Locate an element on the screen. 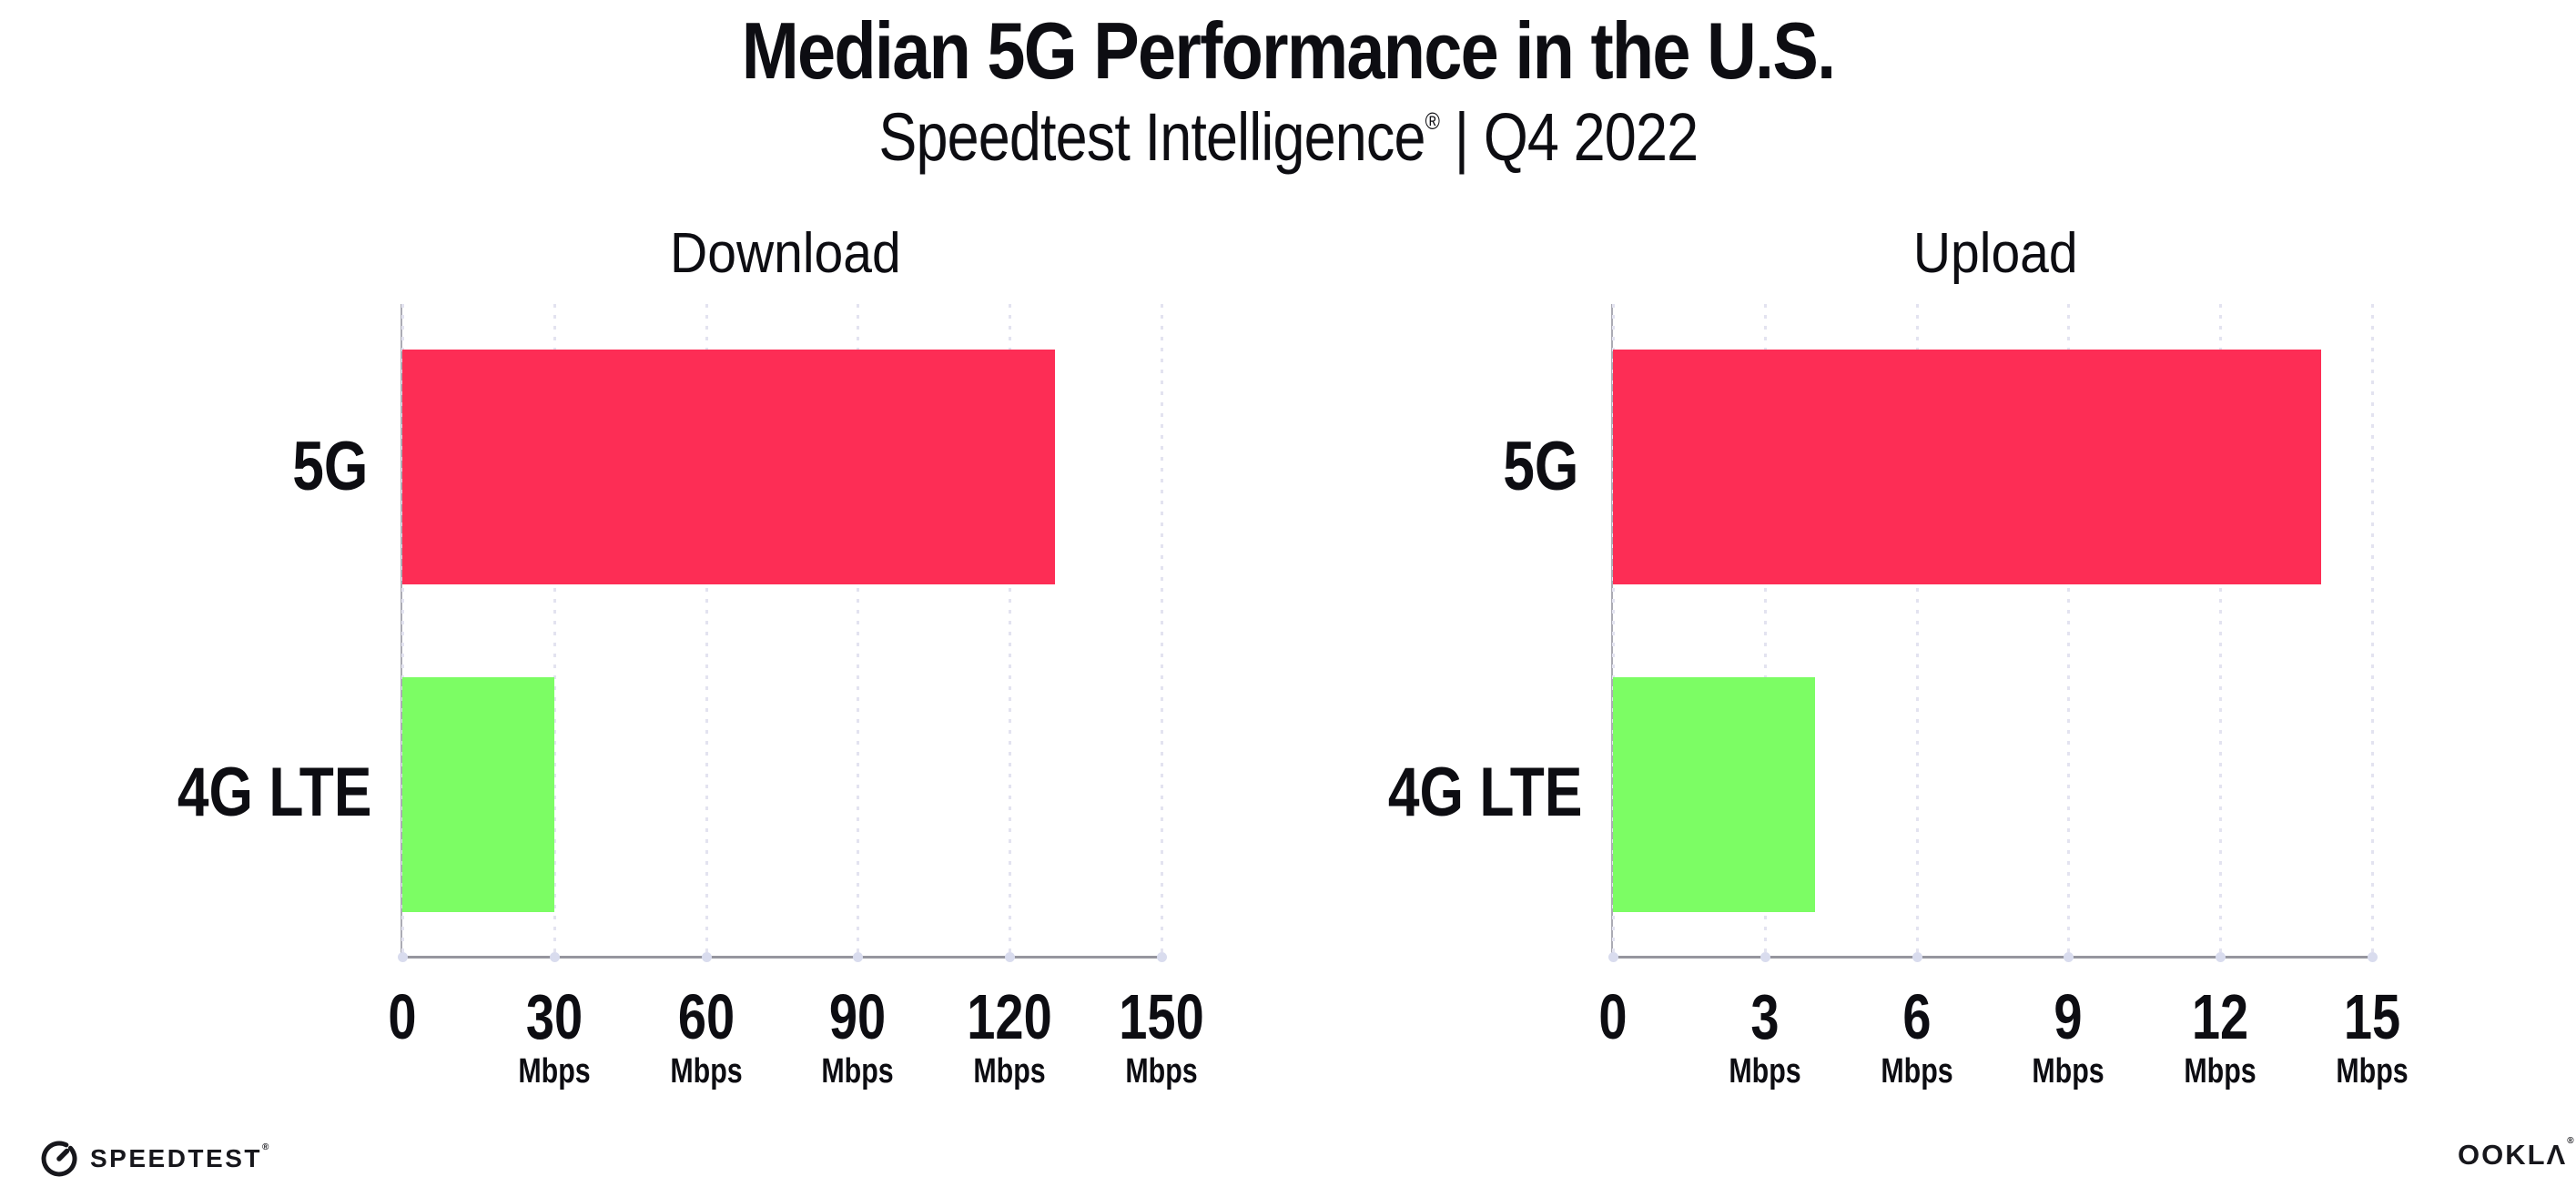 The image size is (2576, 1197). tick-label-6-upload: 6 Mbps is located at coordinates (1917, 1037).